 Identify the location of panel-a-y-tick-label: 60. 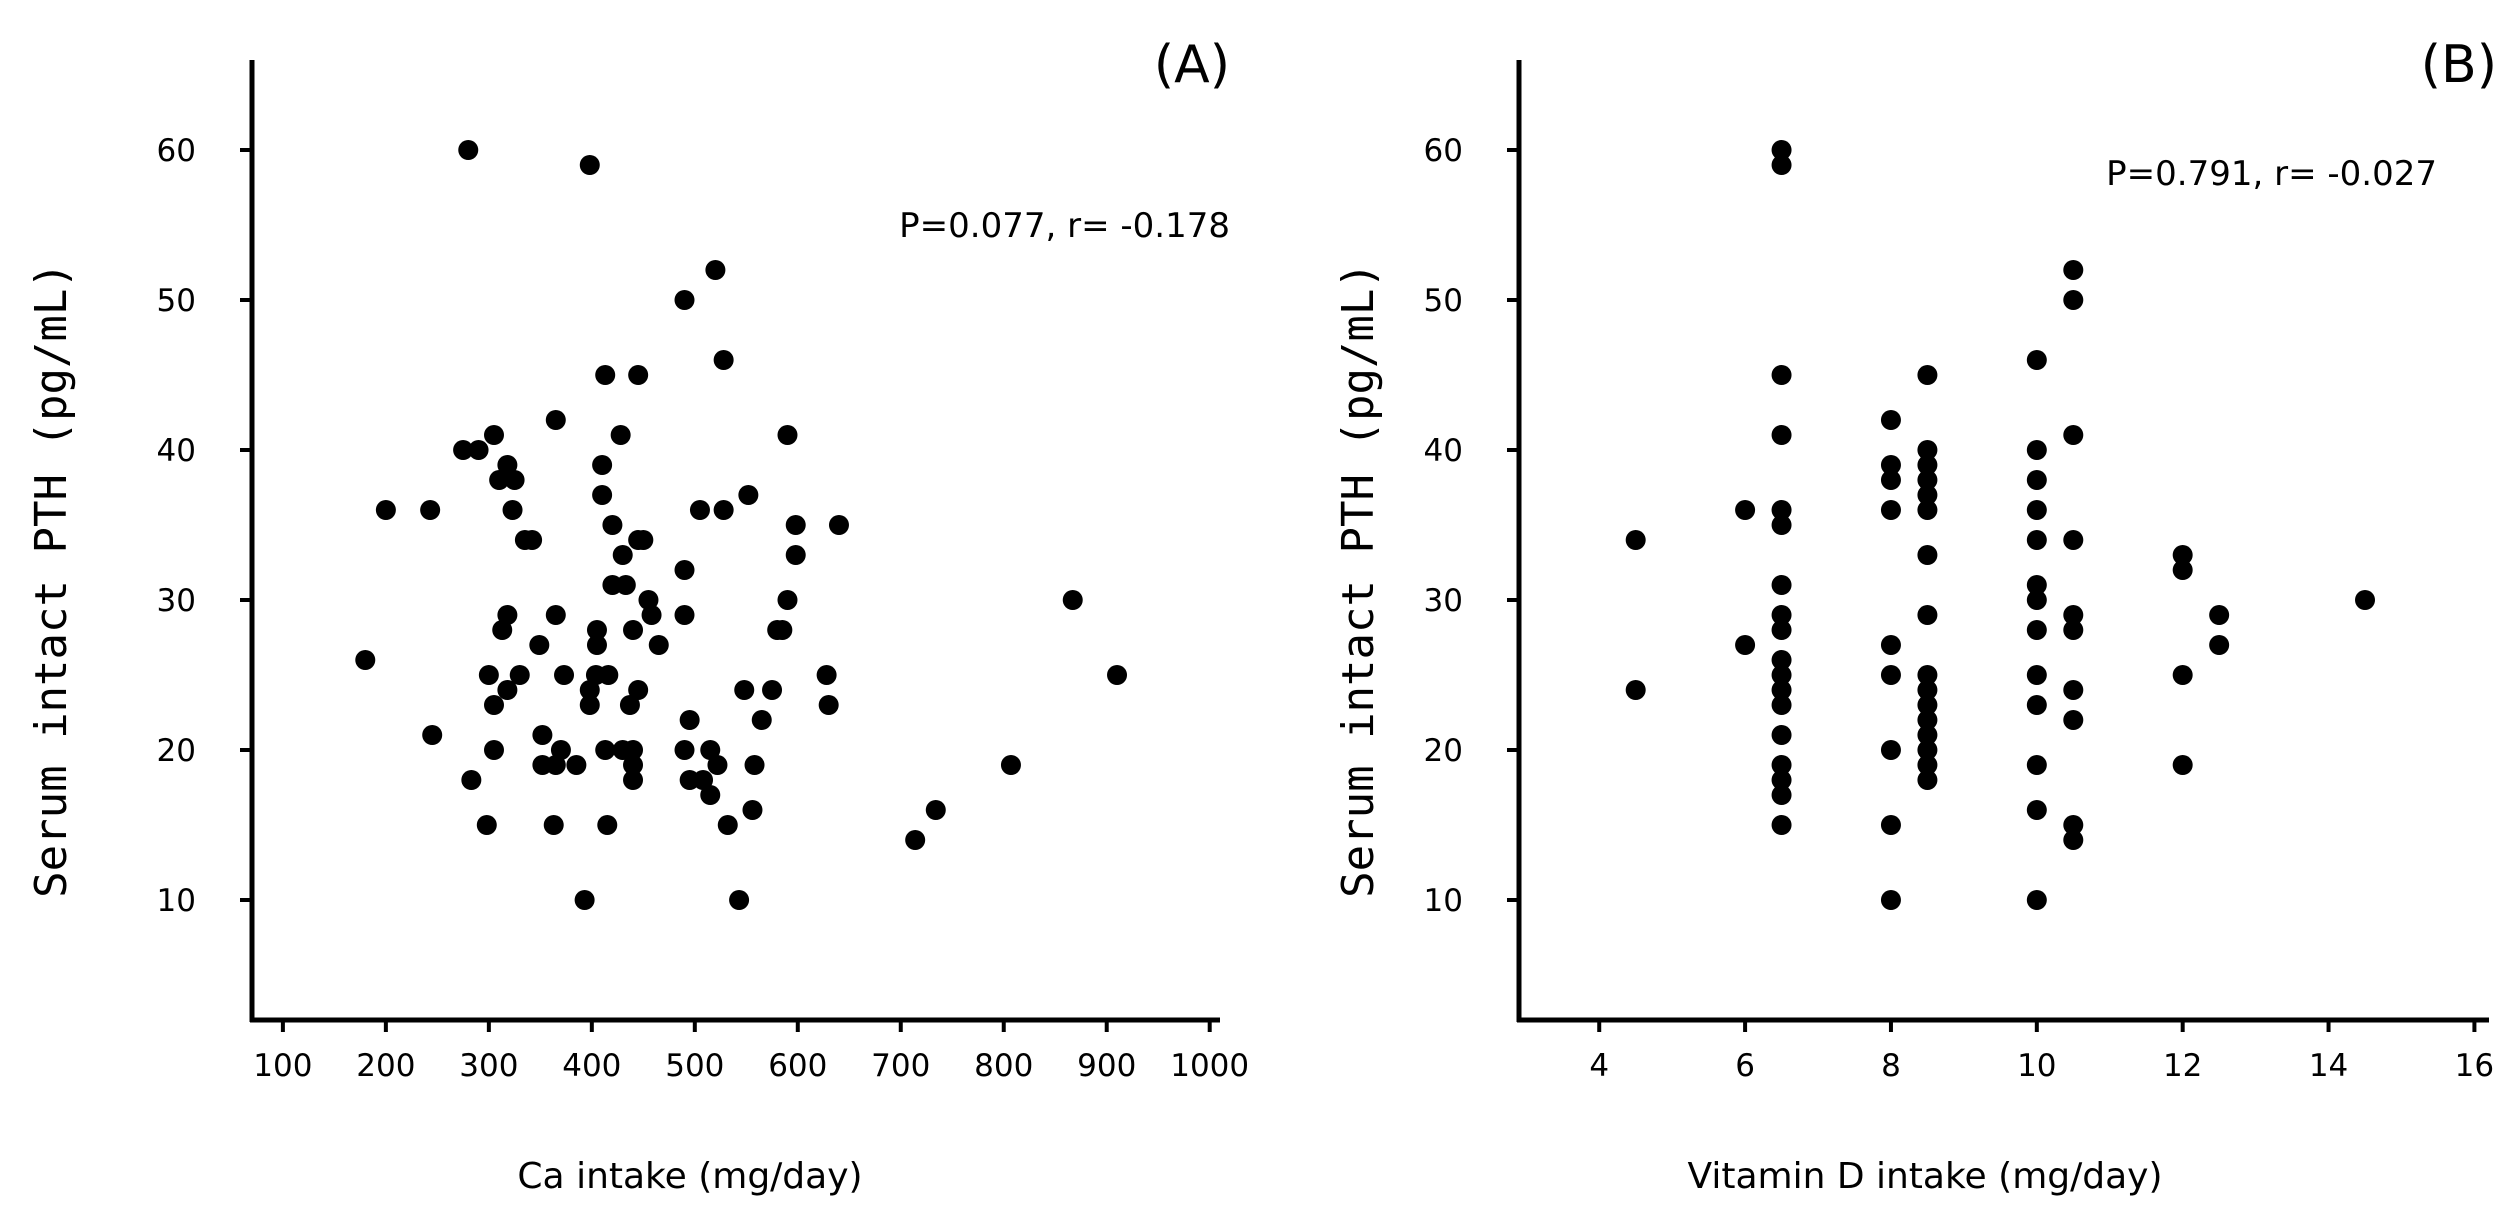
(176, 151).